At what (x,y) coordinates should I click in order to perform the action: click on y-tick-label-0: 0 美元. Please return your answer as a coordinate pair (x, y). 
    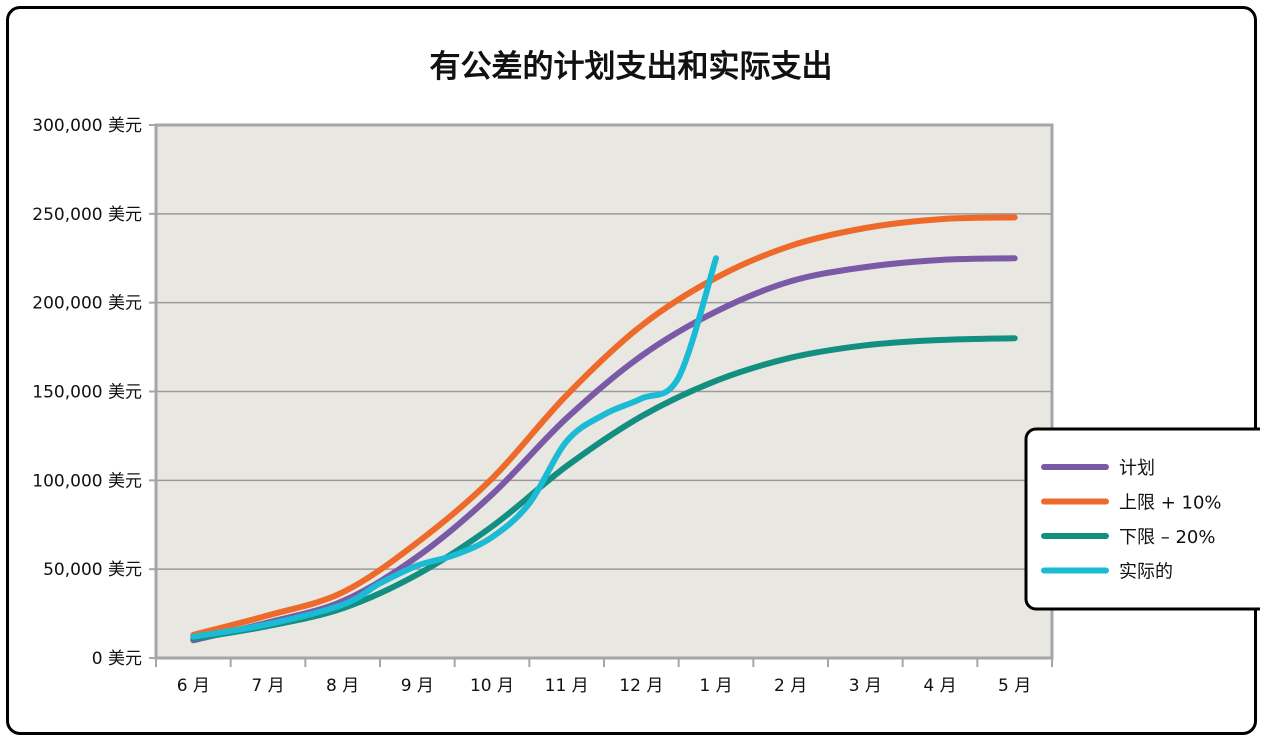
    Looking at the image, I should click on (117, 659).